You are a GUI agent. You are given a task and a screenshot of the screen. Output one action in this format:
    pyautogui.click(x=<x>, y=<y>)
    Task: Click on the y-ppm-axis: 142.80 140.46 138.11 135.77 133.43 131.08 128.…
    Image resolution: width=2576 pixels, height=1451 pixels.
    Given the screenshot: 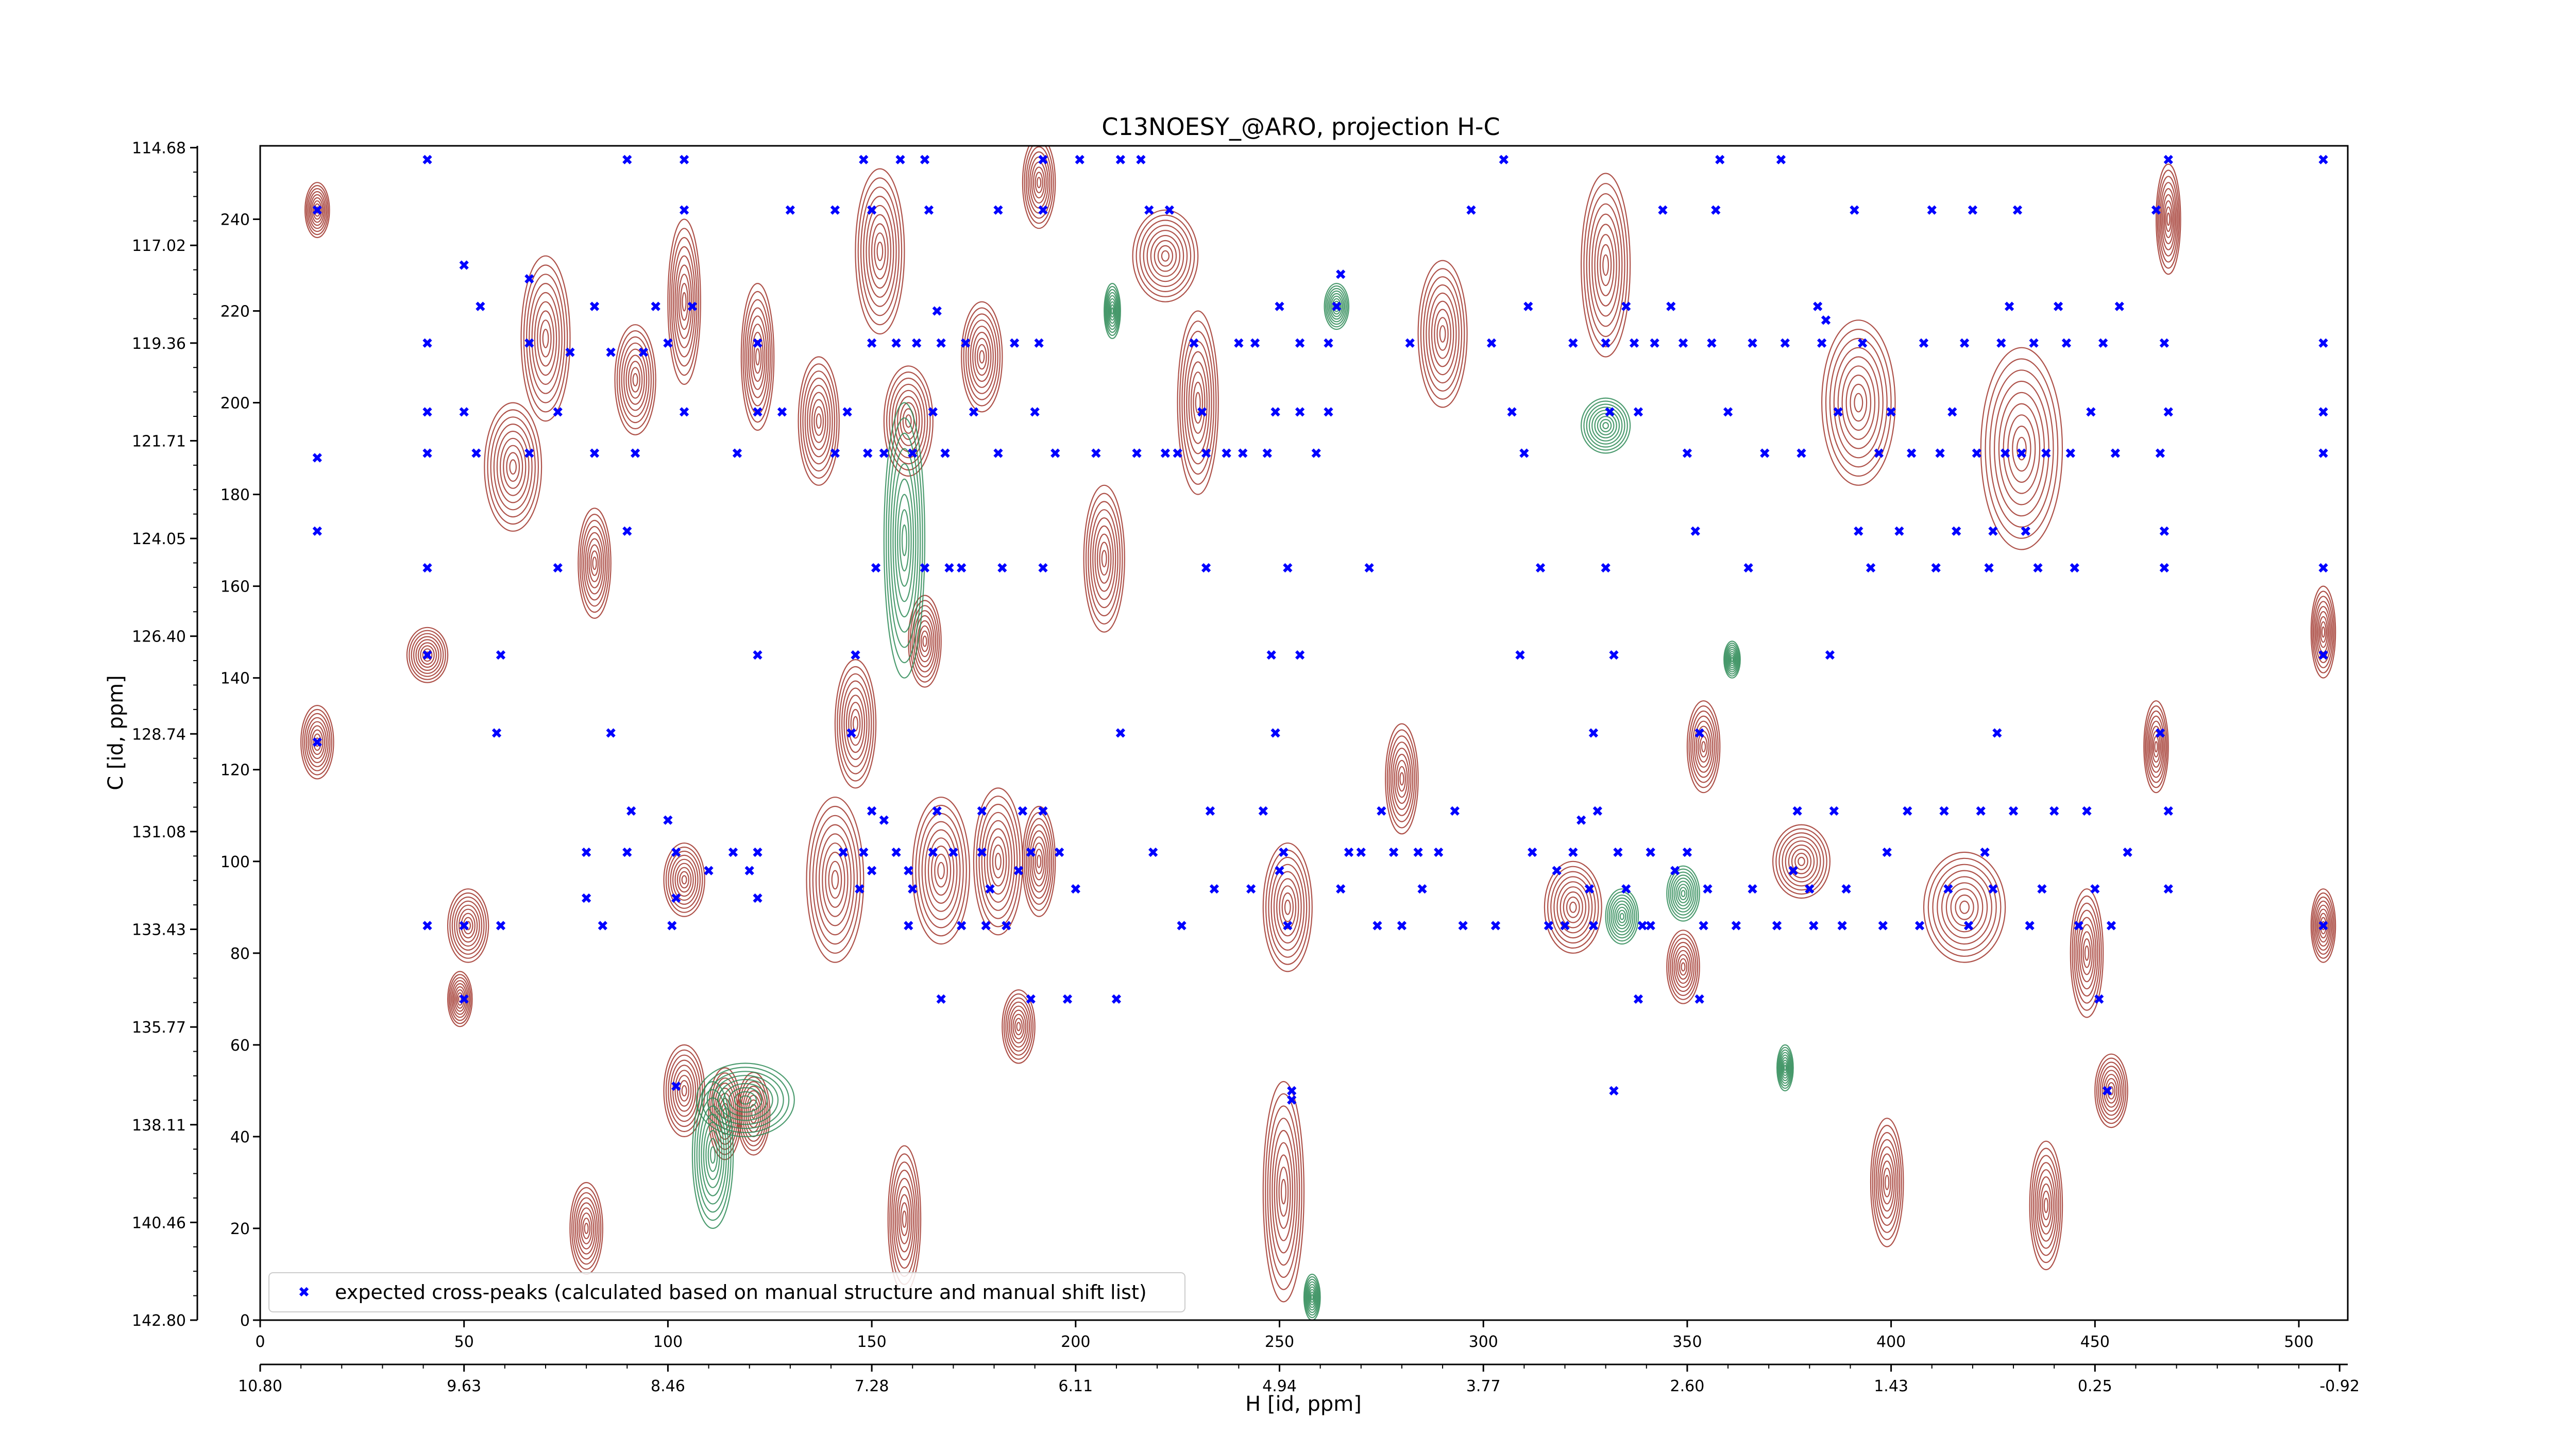 What is the action you would take?
    pyautogui.click(x=165, y=735)
    